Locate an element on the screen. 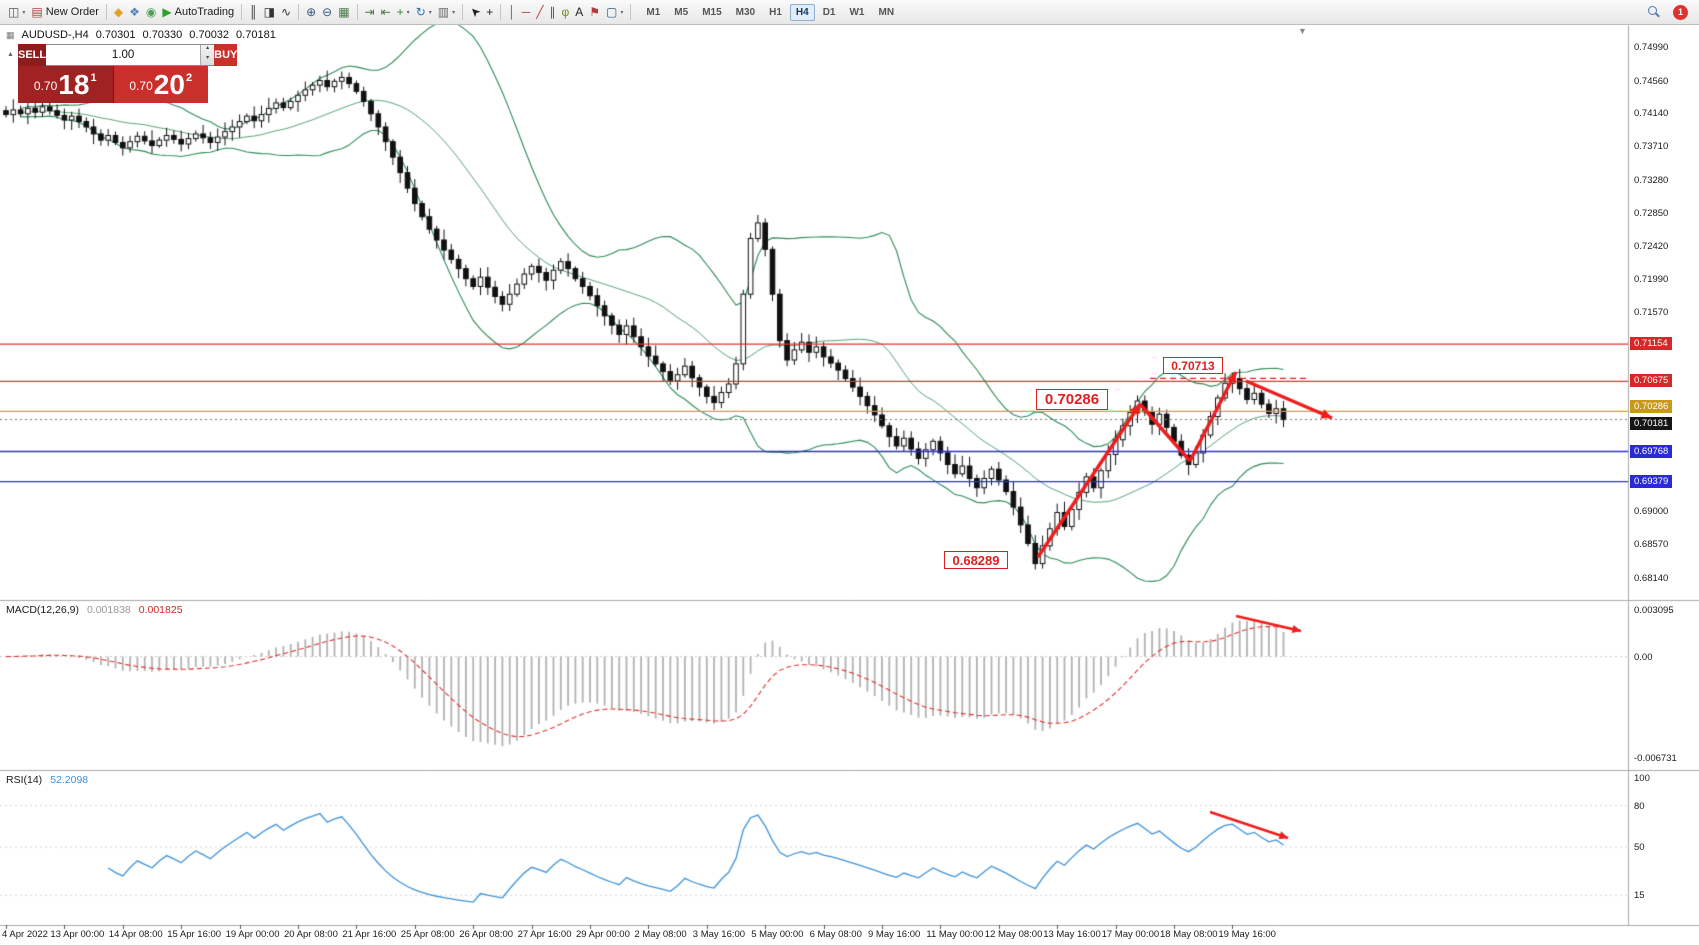  text-button: A is located at coordinates (579, 12).